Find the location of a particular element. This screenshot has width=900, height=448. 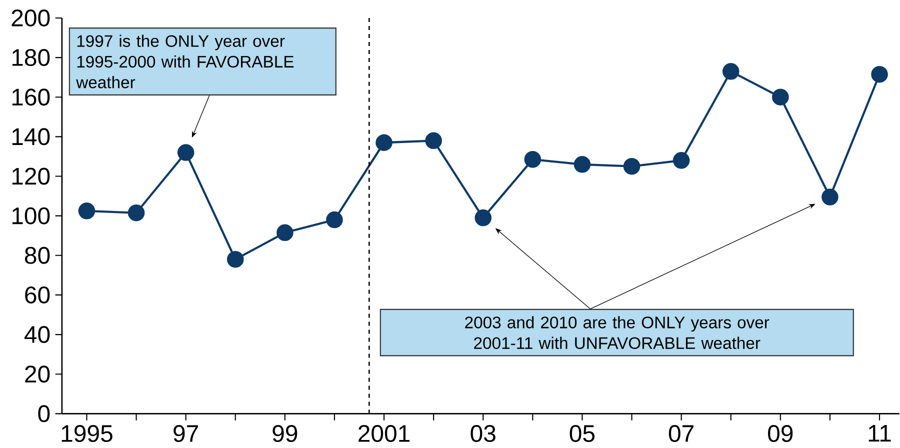

y-tick-label: 140 is located at coordinates (31, 137).